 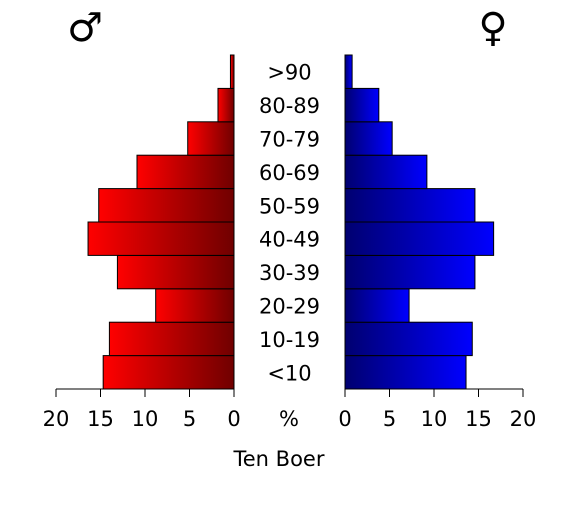 What do you see at coordinates (289, 419) in the screenshot?
I see `x-axis-label: %` at bounding box center [289, 419].